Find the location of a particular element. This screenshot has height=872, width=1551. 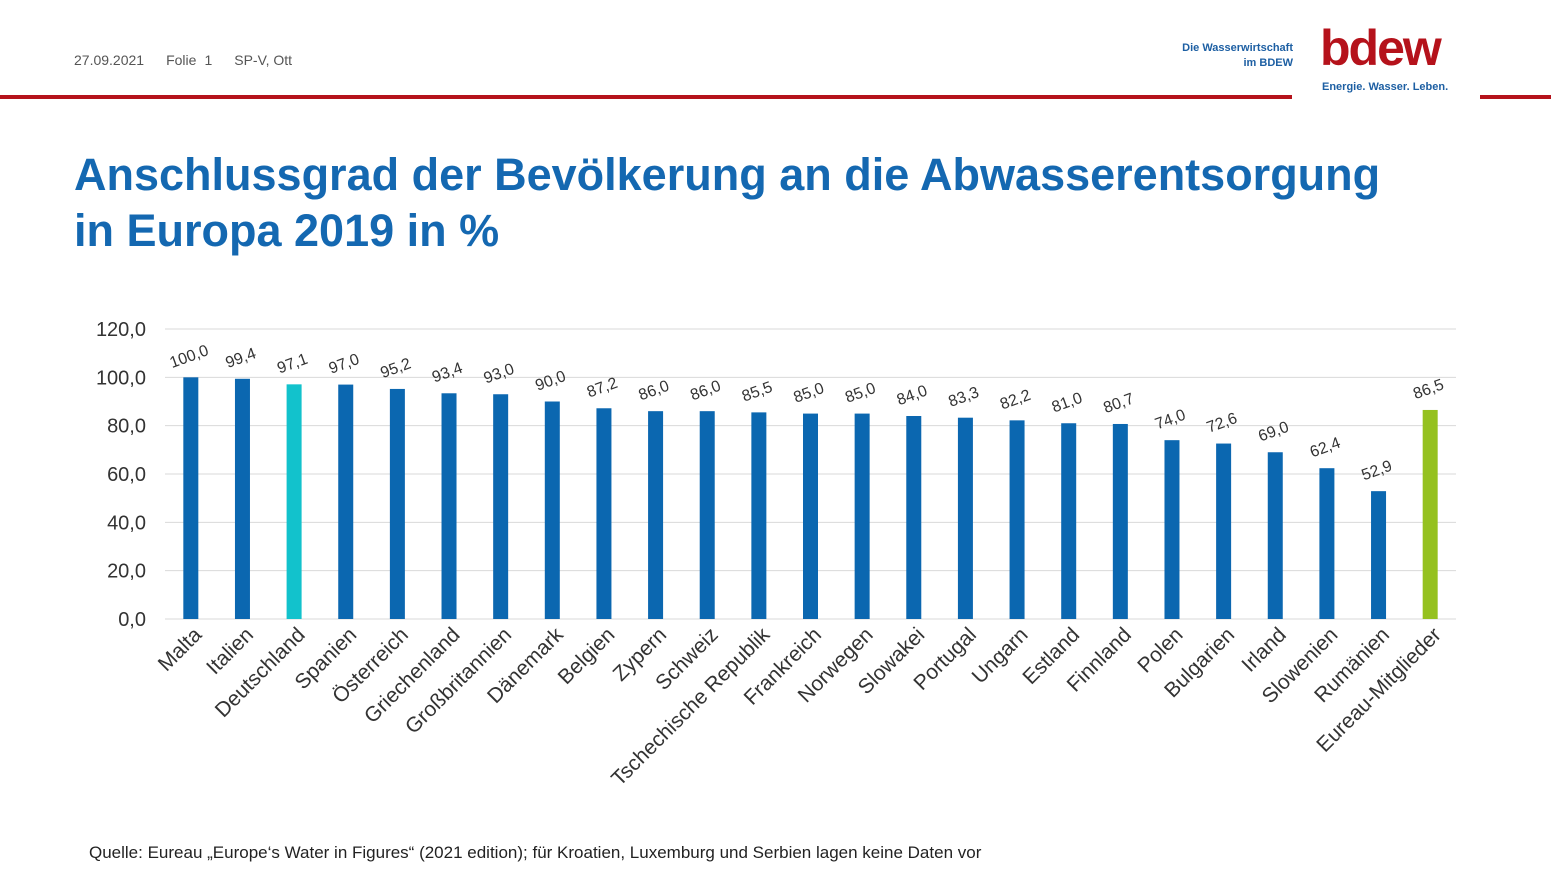

data-label: 97,0 is located at coordinates (344, 364).